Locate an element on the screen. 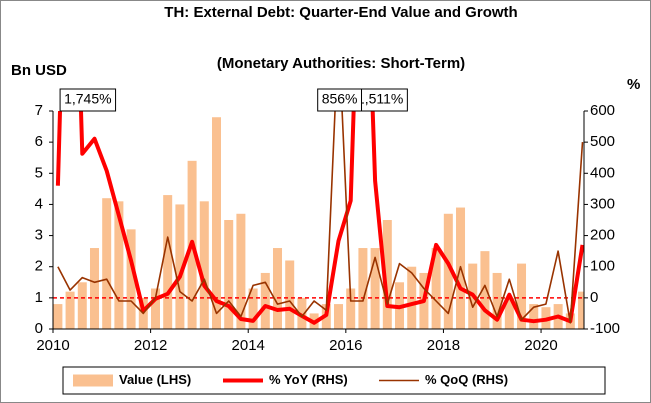 The height and width of the screenshot is (403, 651). value-label-group: 1,511% is located at coordinates (380, 100).